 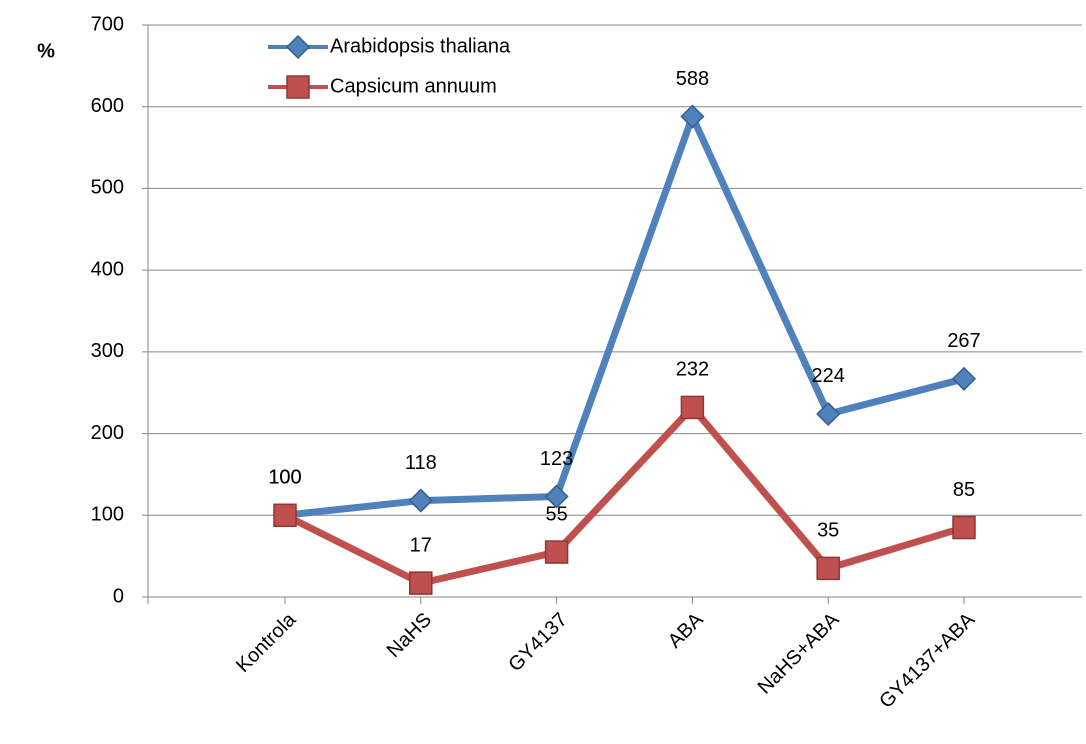 What do you see at coordinates (107, 24) in the screenshot?
I see `y-tick-label: 700` at bounding box center [107, 24].